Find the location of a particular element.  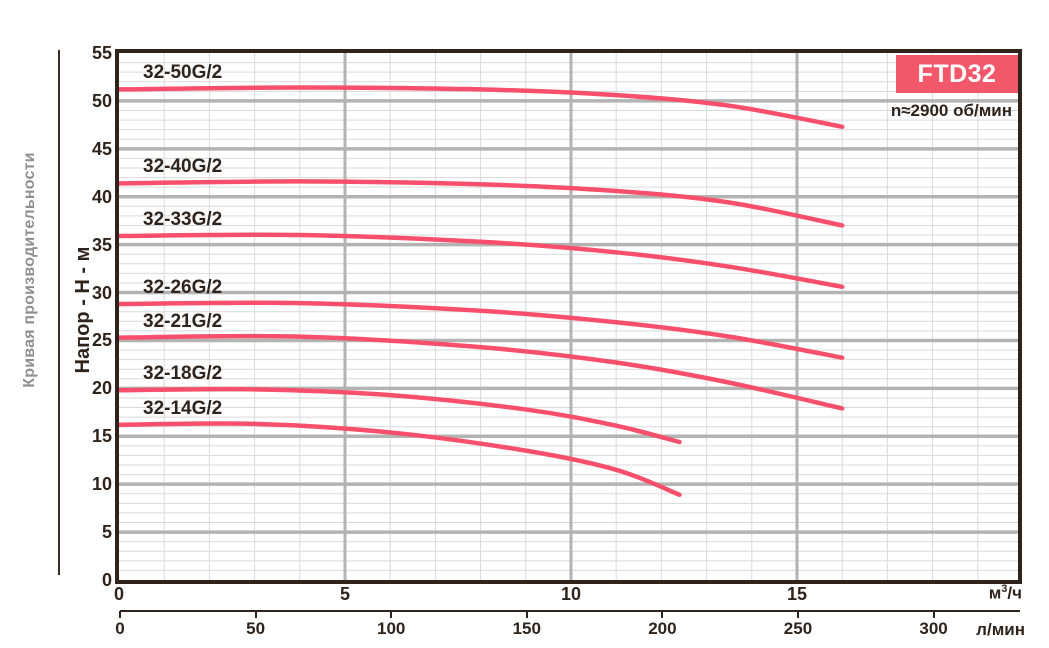

curve-label-32-33G/2: 32-33G/2 is located at coordinates (183, 219).